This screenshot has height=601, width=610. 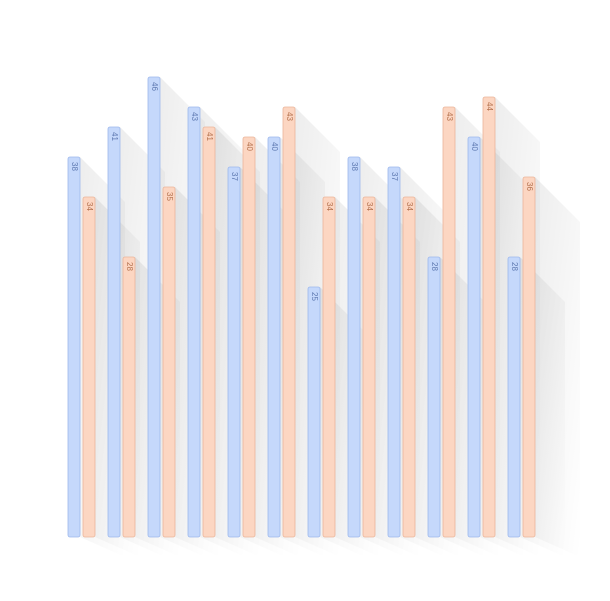 I want to click on bar-shadow, so click(x=557, y=367).